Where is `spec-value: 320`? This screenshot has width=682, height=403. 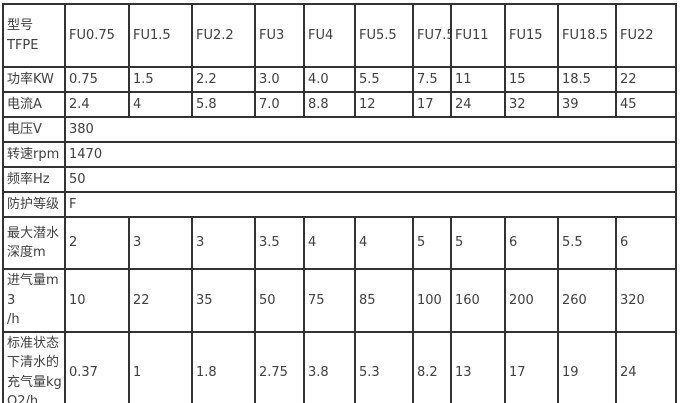 spec-value: 320 is located at coordinates (646, 300).